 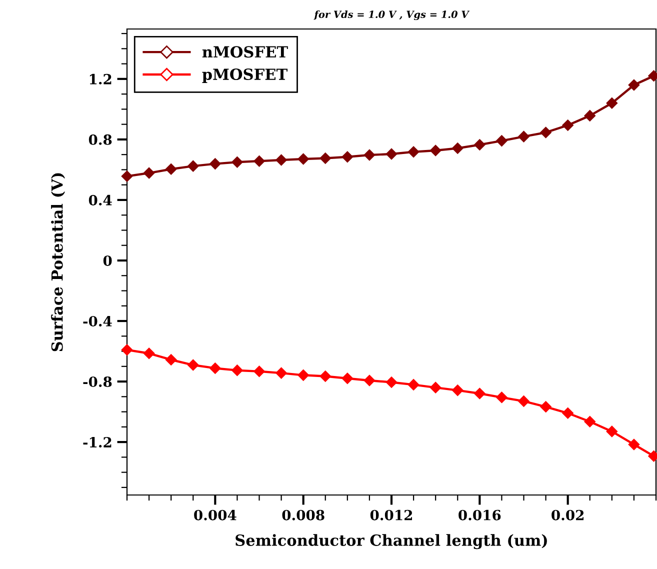 I want to click on chart-title: for Vds = 1.0 V , Vgs = 1.0 V, so click(x=392, y=15).